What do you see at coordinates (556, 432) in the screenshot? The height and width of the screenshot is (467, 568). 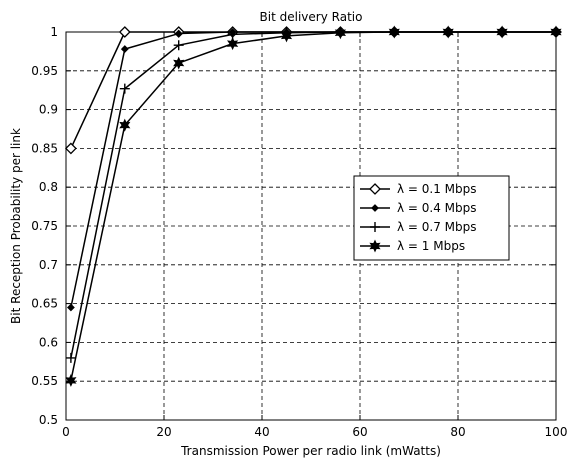 I see `x-tick-label: 100` at bounding box center [556, 432].